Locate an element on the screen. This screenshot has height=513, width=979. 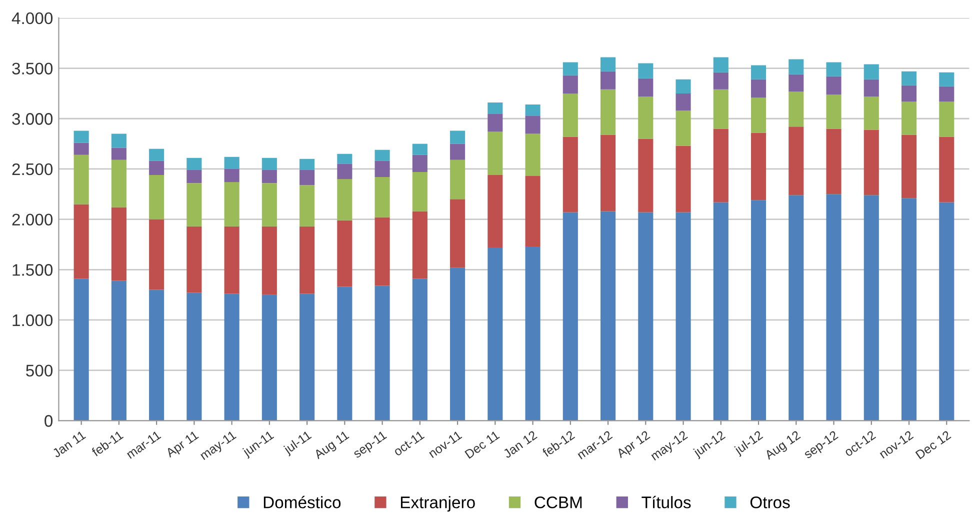
x-tick-label: Apr 12 is located at coordinates (634, 445).